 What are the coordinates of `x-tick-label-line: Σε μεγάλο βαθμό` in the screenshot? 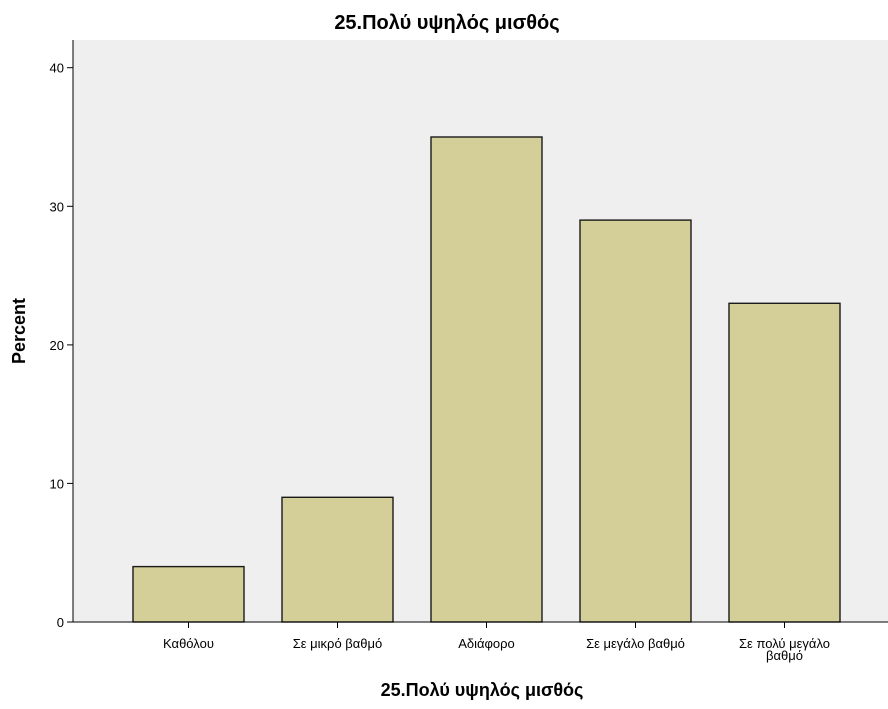 It's located at (635, 643).